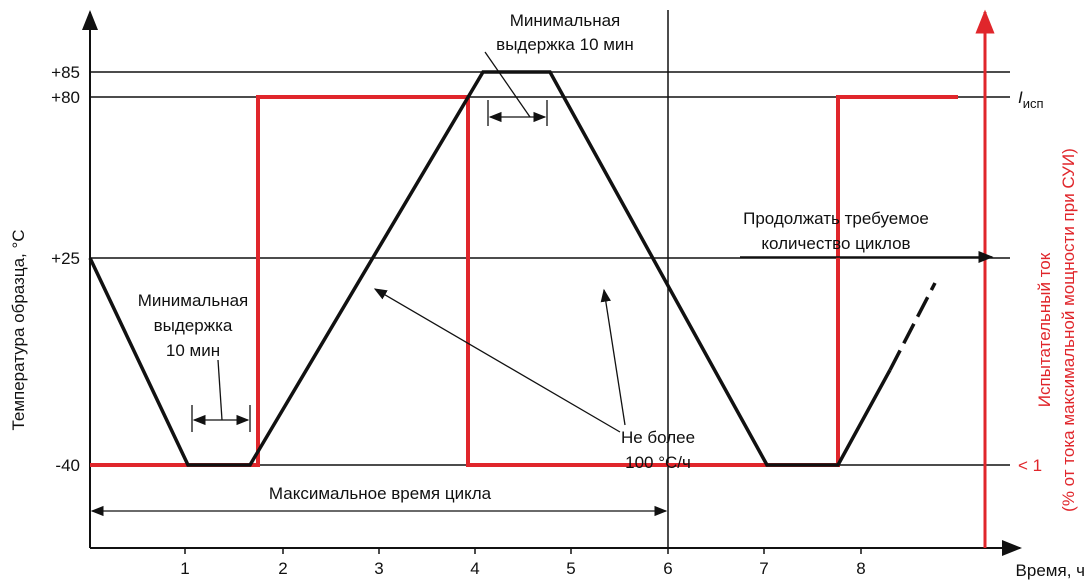  Describe the element at coordinates (1033, 103) in the screenshot. I see `current-subscript: исп` at that location.